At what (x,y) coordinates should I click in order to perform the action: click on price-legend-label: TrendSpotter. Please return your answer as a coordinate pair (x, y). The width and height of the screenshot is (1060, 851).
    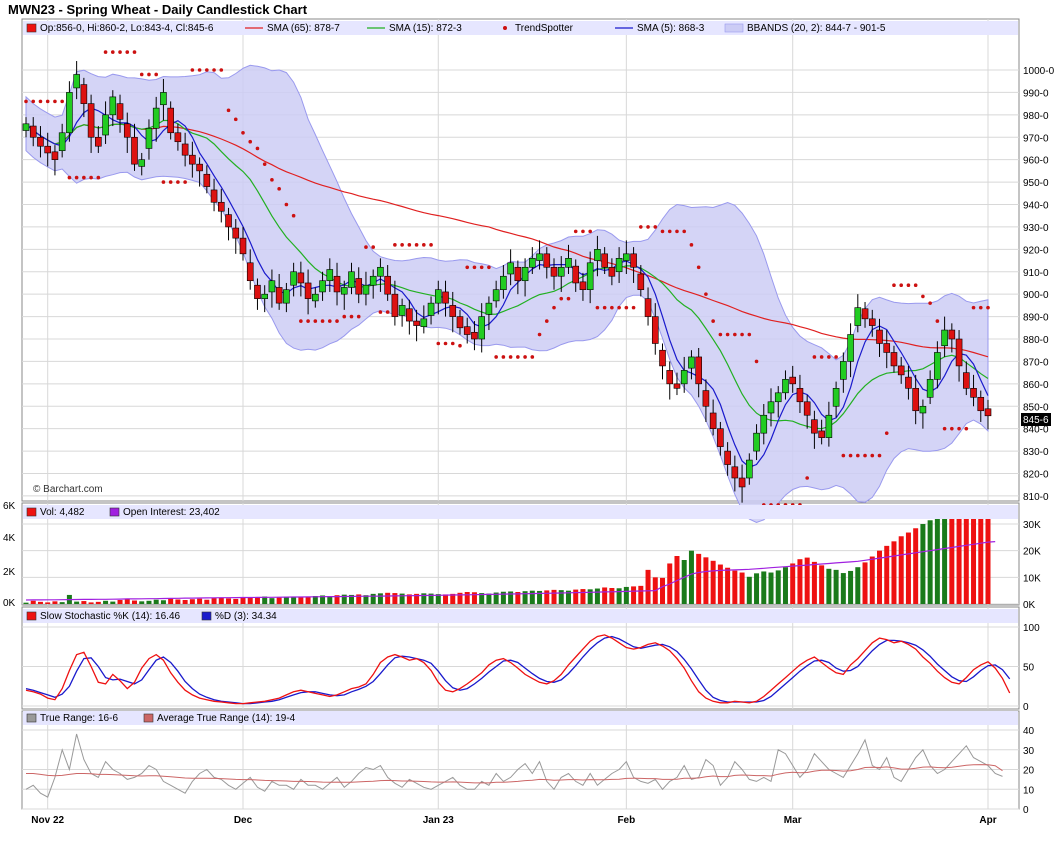
    Looking at the image, I should click on (544, 28).